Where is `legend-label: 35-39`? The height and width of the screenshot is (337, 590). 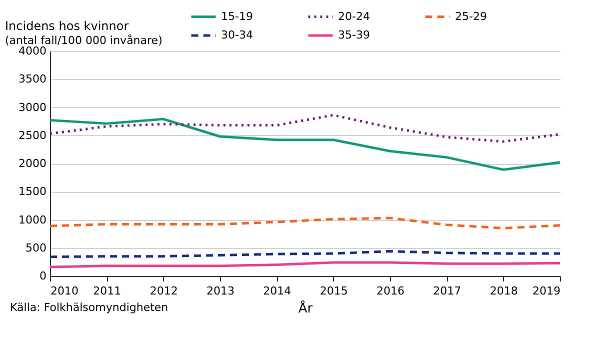 legend-label: 35-39 is located at coordinates (354, 35).